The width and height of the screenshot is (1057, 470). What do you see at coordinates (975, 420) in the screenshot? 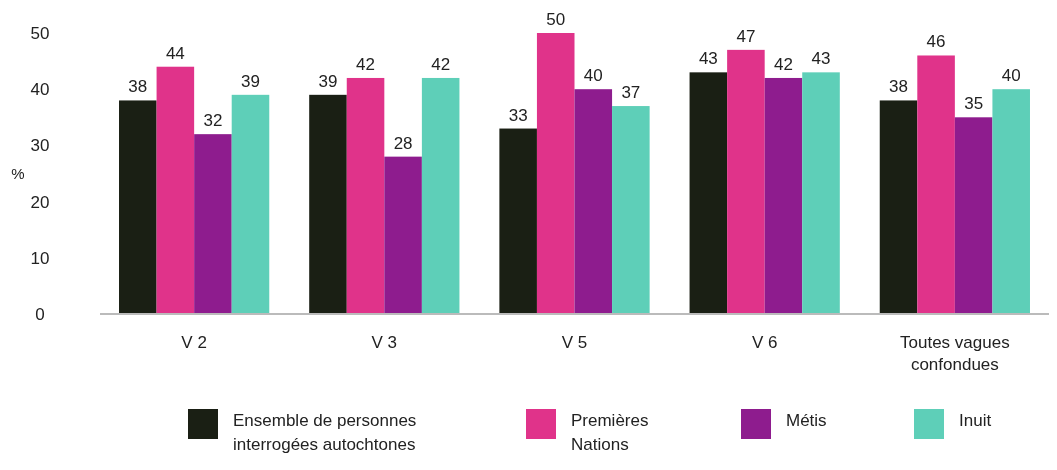
I see `legend-label: Inuit` at bounding box center [975, 420].